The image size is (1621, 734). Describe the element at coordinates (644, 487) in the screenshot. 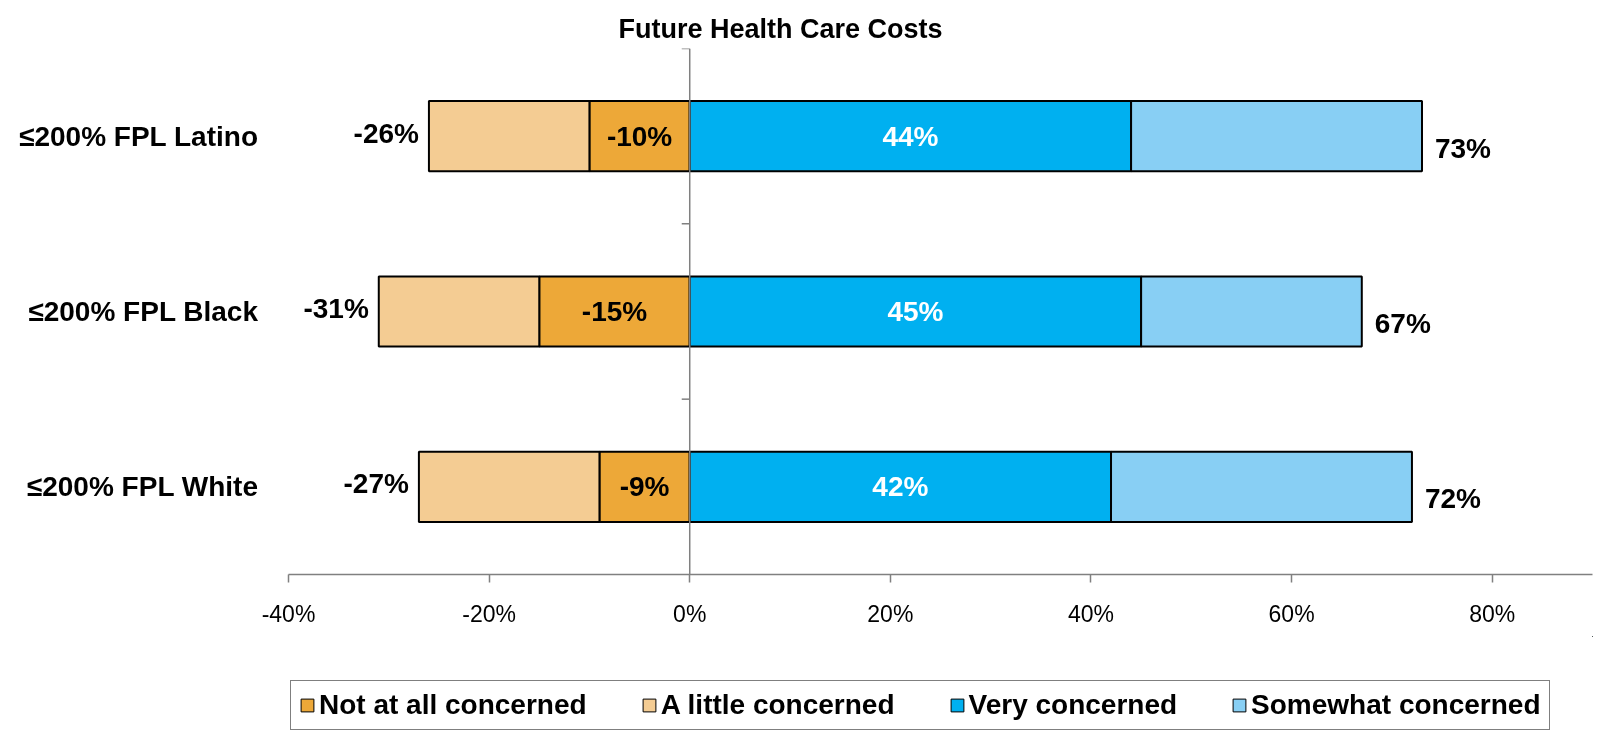

I see `data-label: -9%` at that location.